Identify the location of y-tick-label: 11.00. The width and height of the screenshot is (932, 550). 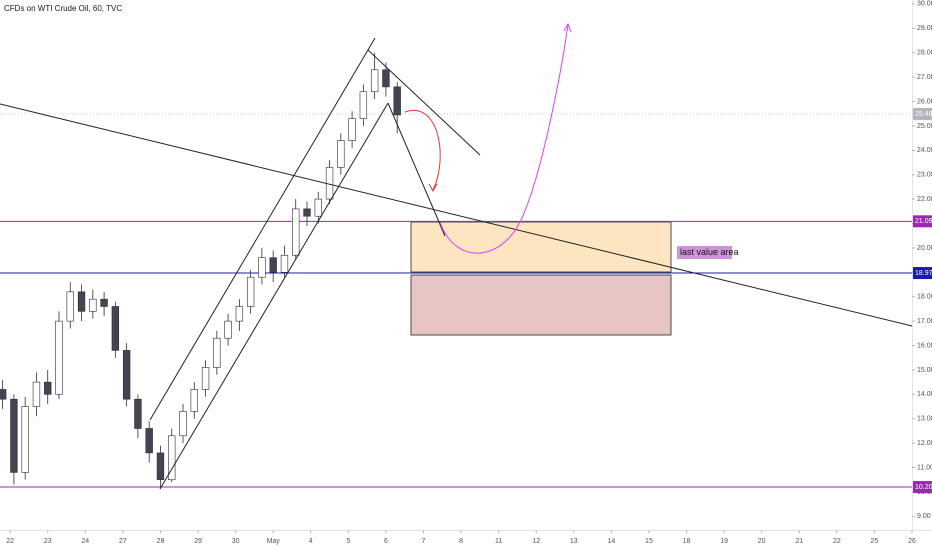
(924, 467).